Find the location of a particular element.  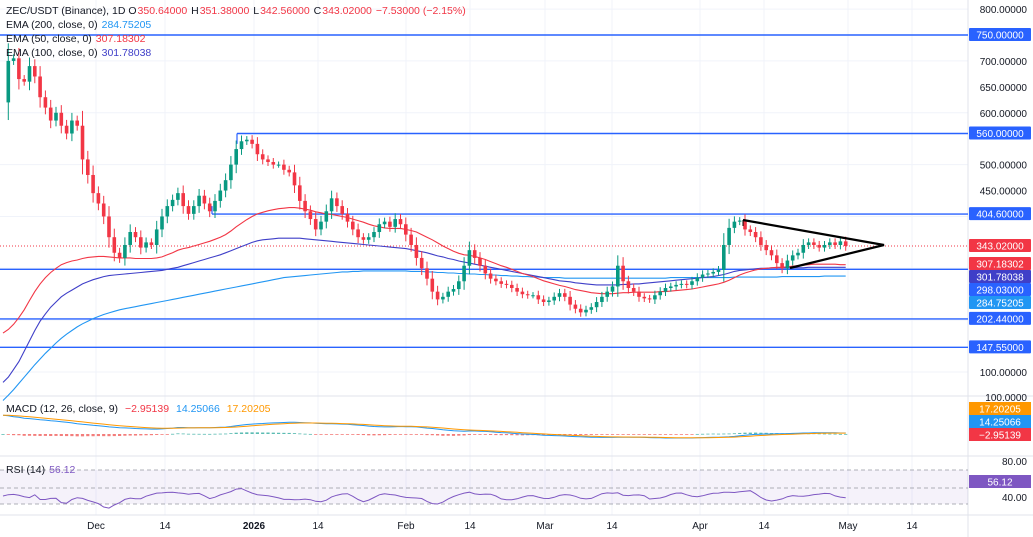

ema100-legend: EMA (100, close, 0) 301.78038 is located at coordinates (78, 53).